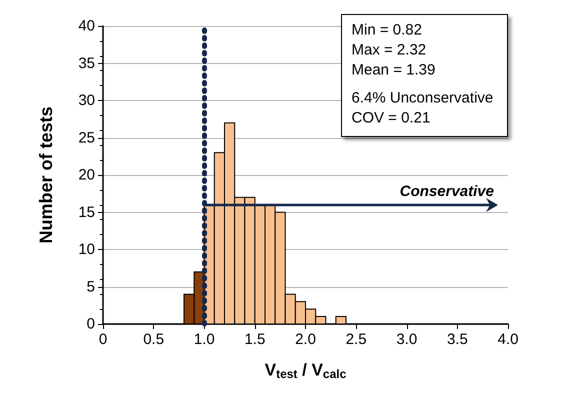  Describe the element at coordinates (153, 339) in the screenshot. I see `x-tick-label: 0.5` at that location.